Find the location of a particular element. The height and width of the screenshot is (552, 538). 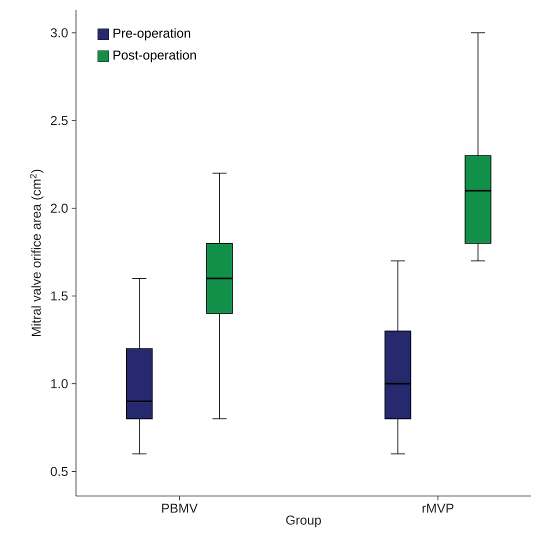

x-tick-label: PBMV is located at coordinates (180, 508).